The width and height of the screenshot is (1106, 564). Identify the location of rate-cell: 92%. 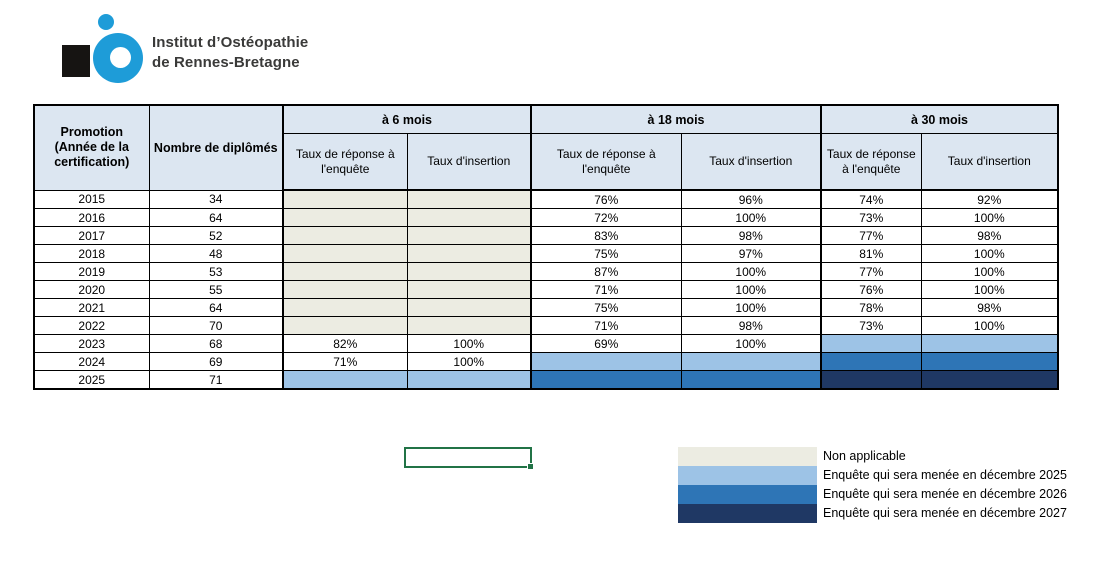
(989, 199).